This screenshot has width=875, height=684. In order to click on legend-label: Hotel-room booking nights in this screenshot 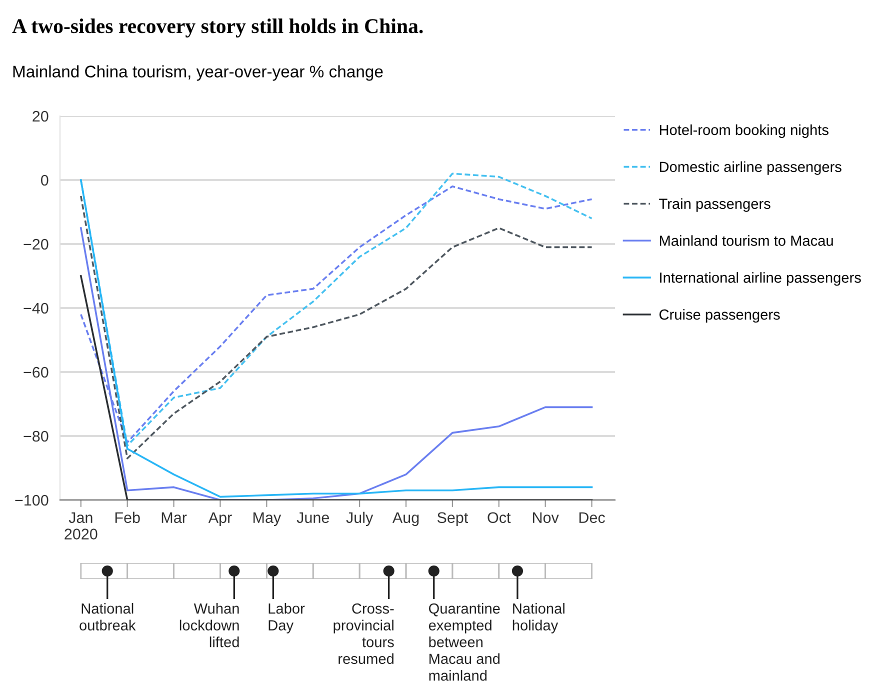, I will do `click(744, 131)`.